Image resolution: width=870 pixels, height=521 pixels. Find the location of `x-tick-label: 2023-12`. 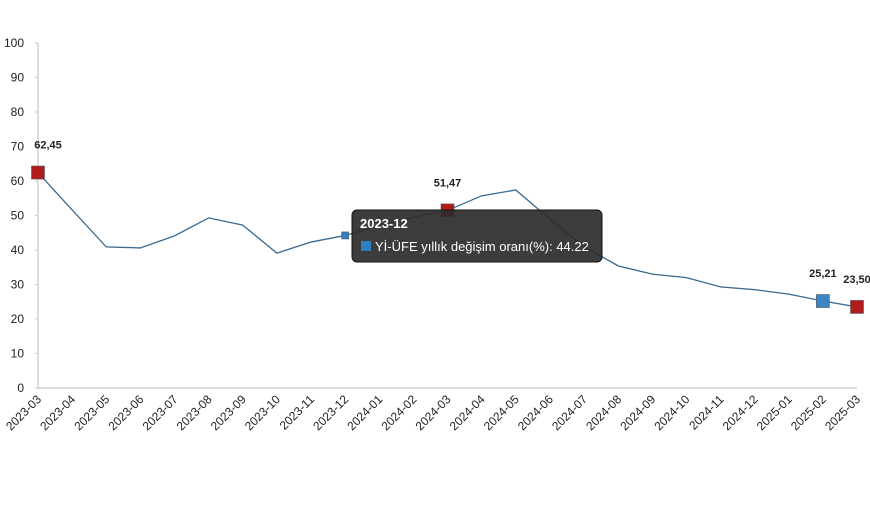

x-tick-label: 2023-12 is located at coordinates (330, 412).